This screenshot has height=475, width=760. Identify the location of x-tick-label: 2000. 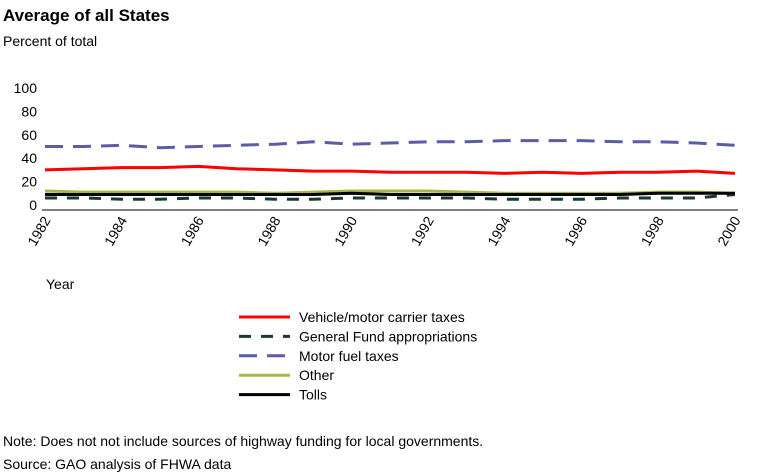
(729, 230).